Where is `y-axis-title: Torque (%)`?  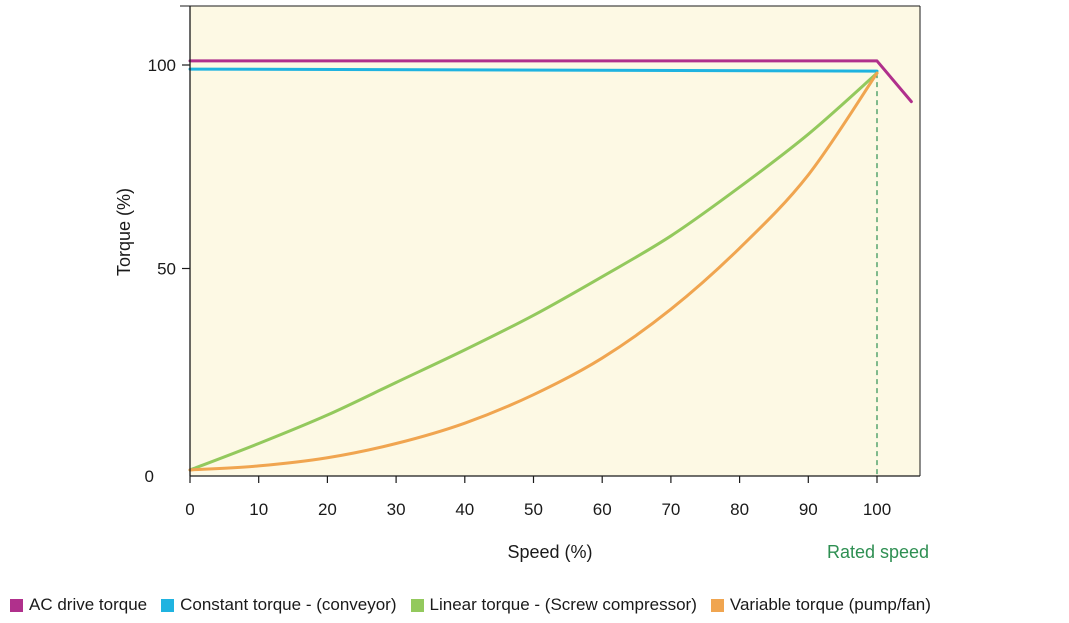 y-axis-title: Torque (%) is located at coordinates (124, 232).